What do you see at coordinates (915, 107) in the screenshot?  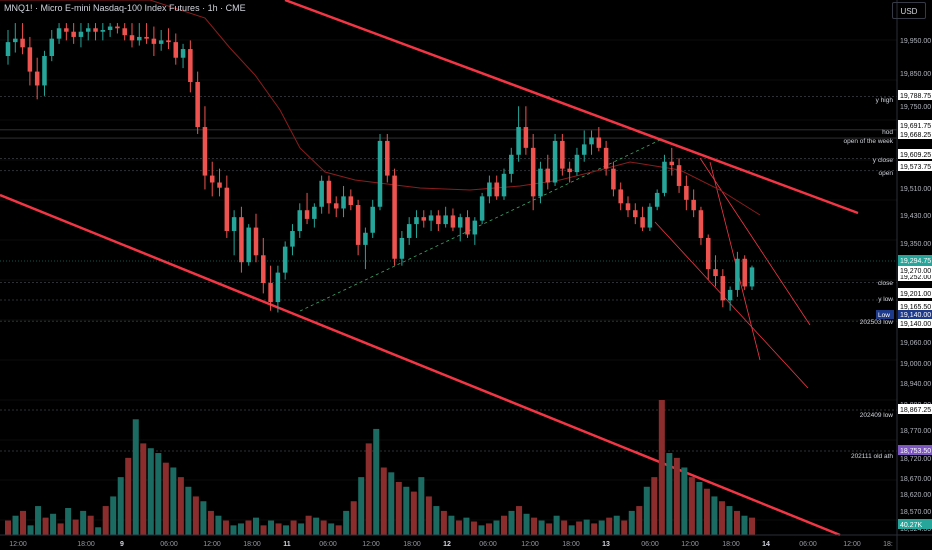 I see `price-tick-label: 19,750.00` at bounding box center [915, 107].